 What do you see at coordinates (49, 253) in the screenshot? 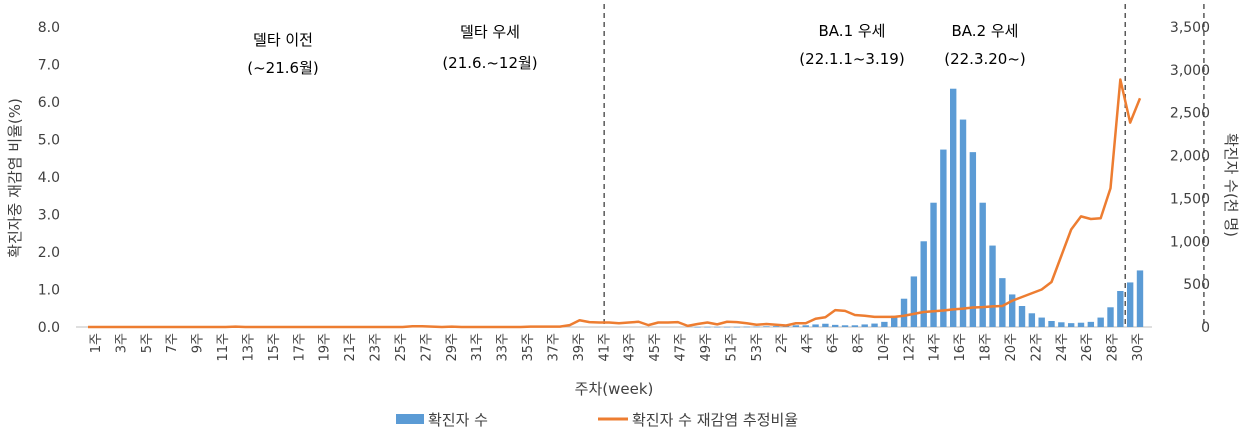
I see `left-tick-label: 2.0` at bounding box center [49, 253].